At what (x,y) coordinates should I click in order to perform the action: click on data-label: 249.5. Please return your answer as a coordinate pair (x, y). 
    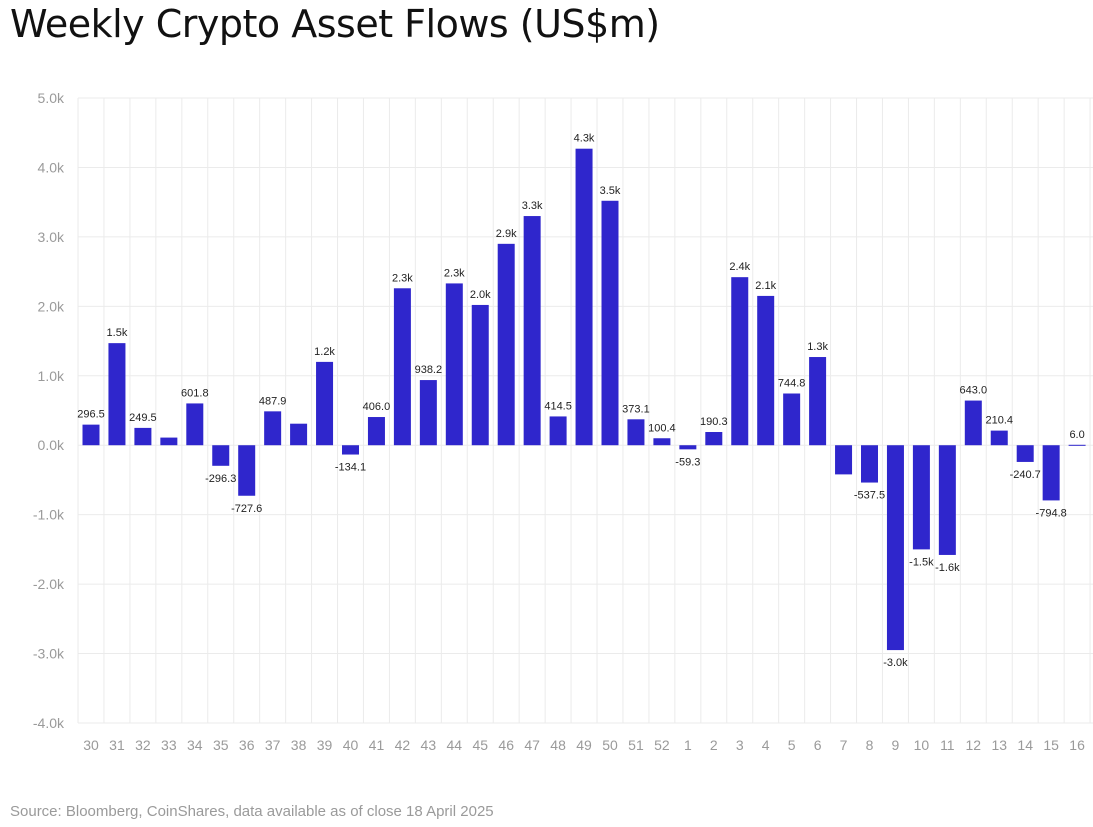
    Looking at the image, I should click on (143, 418).